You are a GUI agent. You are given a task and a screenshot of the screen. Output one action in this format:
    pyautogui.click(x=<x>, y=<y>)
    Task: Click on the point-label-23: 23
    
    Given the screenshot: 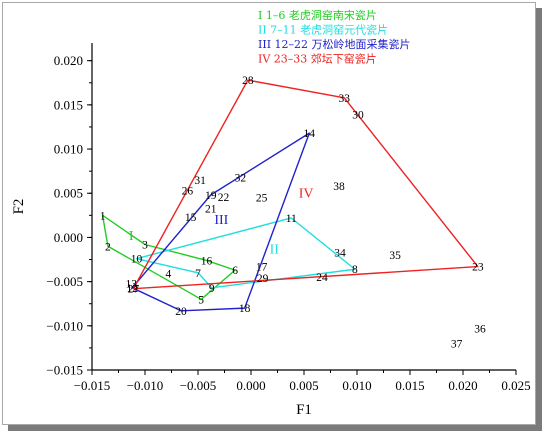 What is the action you would take?
    pyautogui.click(x=478, y=268)
    